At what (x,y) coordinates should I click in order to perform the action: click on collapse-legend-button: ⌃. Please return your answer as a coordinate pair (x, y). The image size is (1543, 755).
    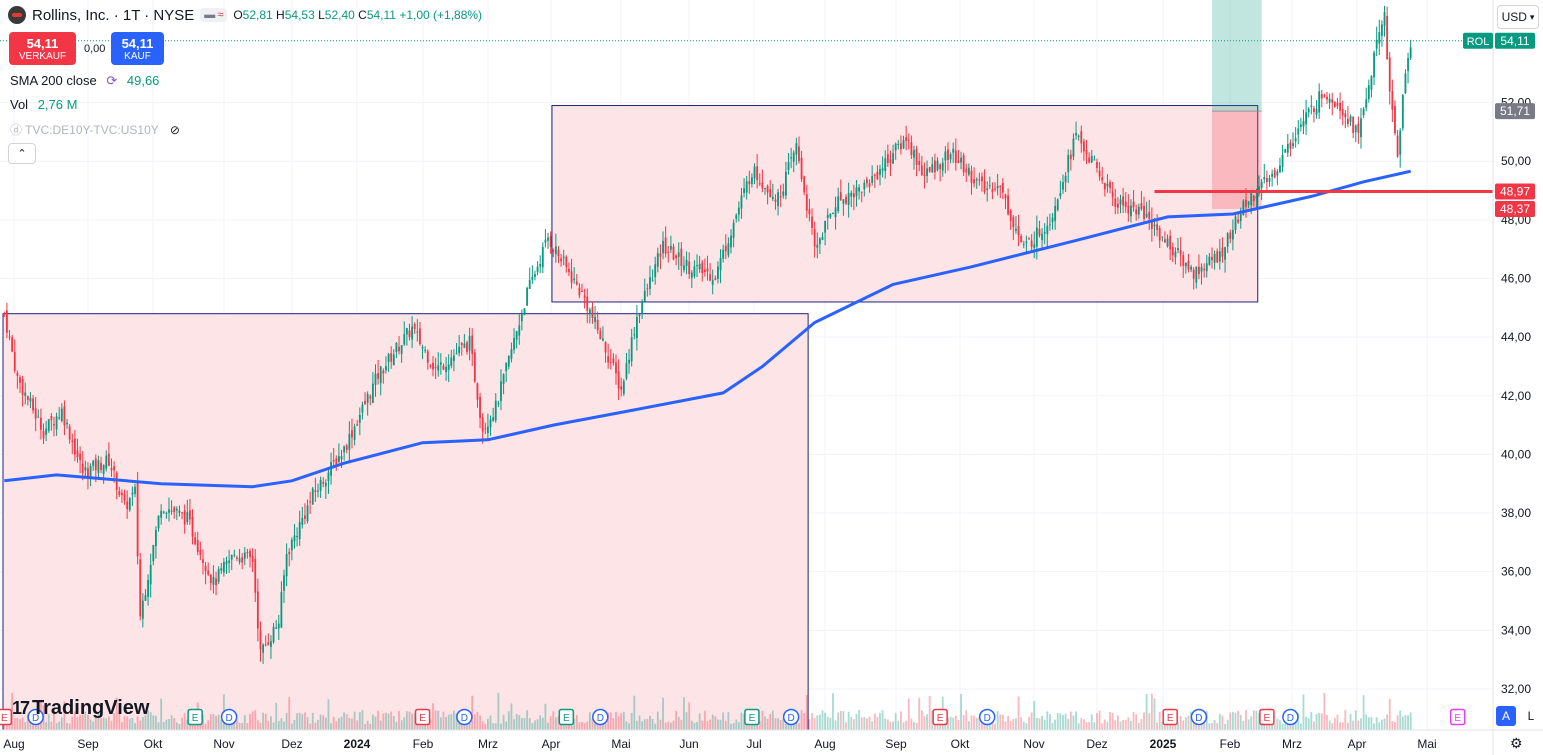
    Looking at the image, I should click on (22, 153).